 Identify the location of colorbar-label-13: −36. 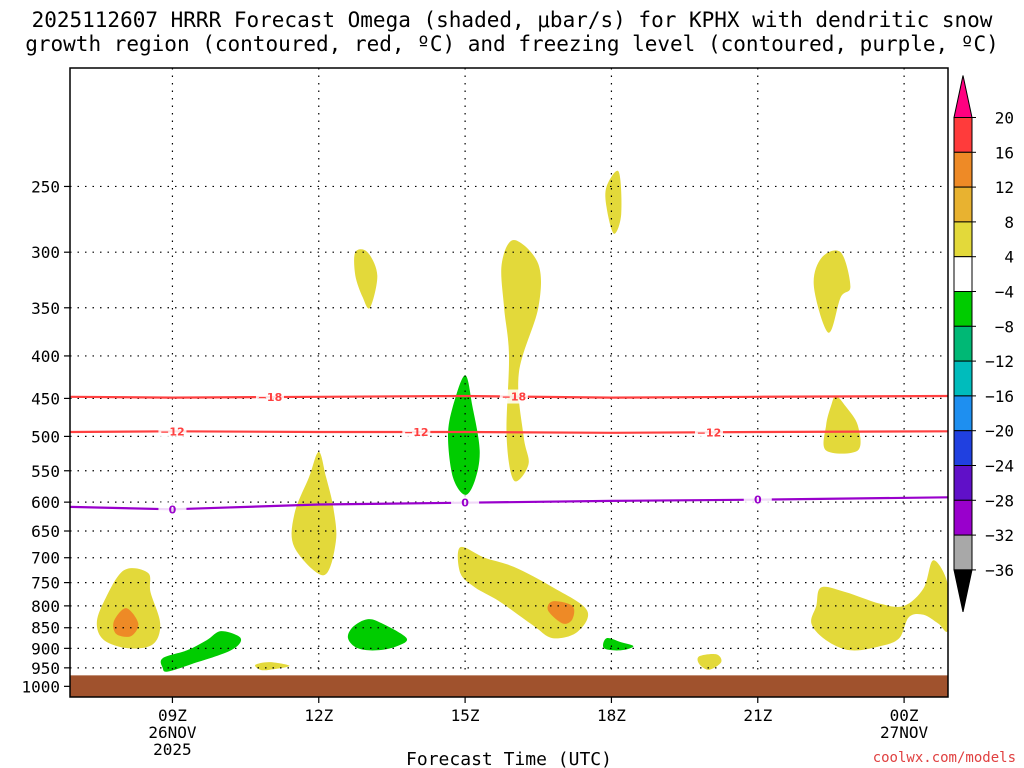
(999, 570).